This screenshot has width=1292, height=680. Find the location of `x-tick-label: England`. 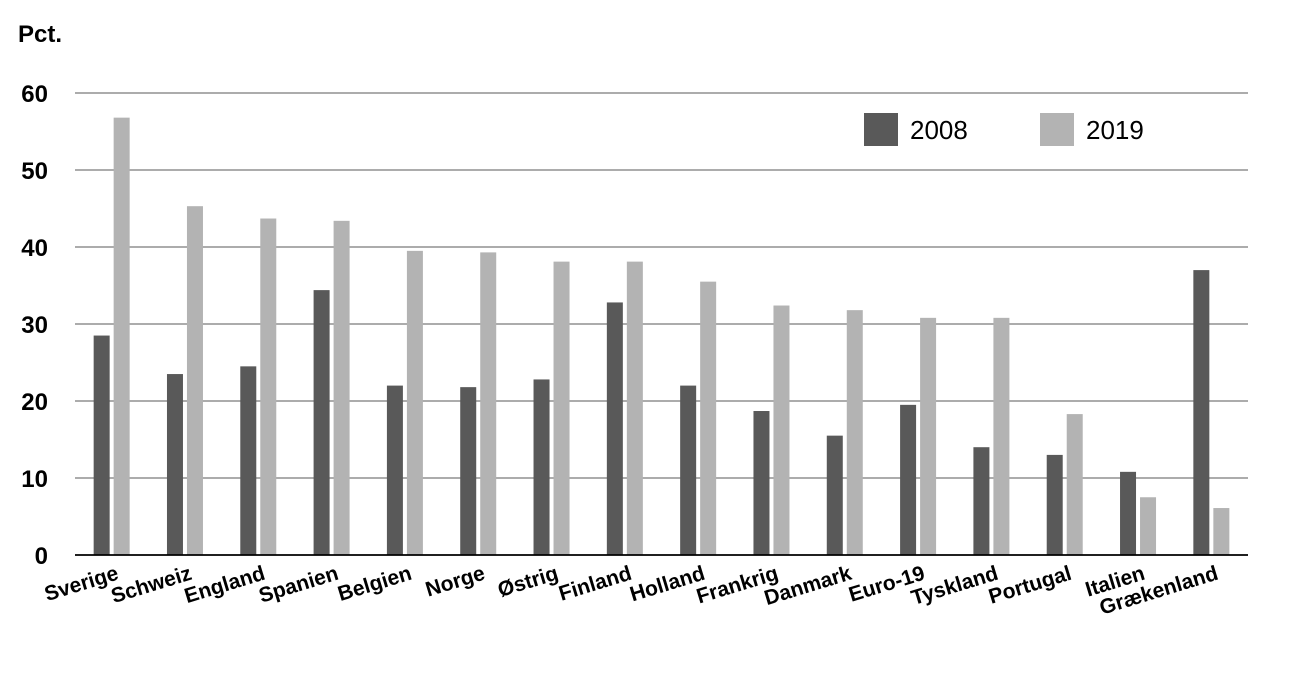

x-tick-label: England is located at coordinates (225, 585).